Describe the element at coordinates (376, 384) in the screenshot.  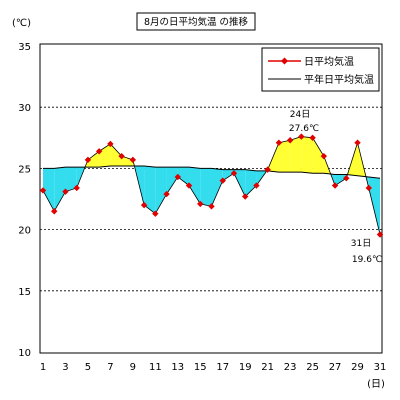
I see `x-axis-unit-label: (日)` at that location.